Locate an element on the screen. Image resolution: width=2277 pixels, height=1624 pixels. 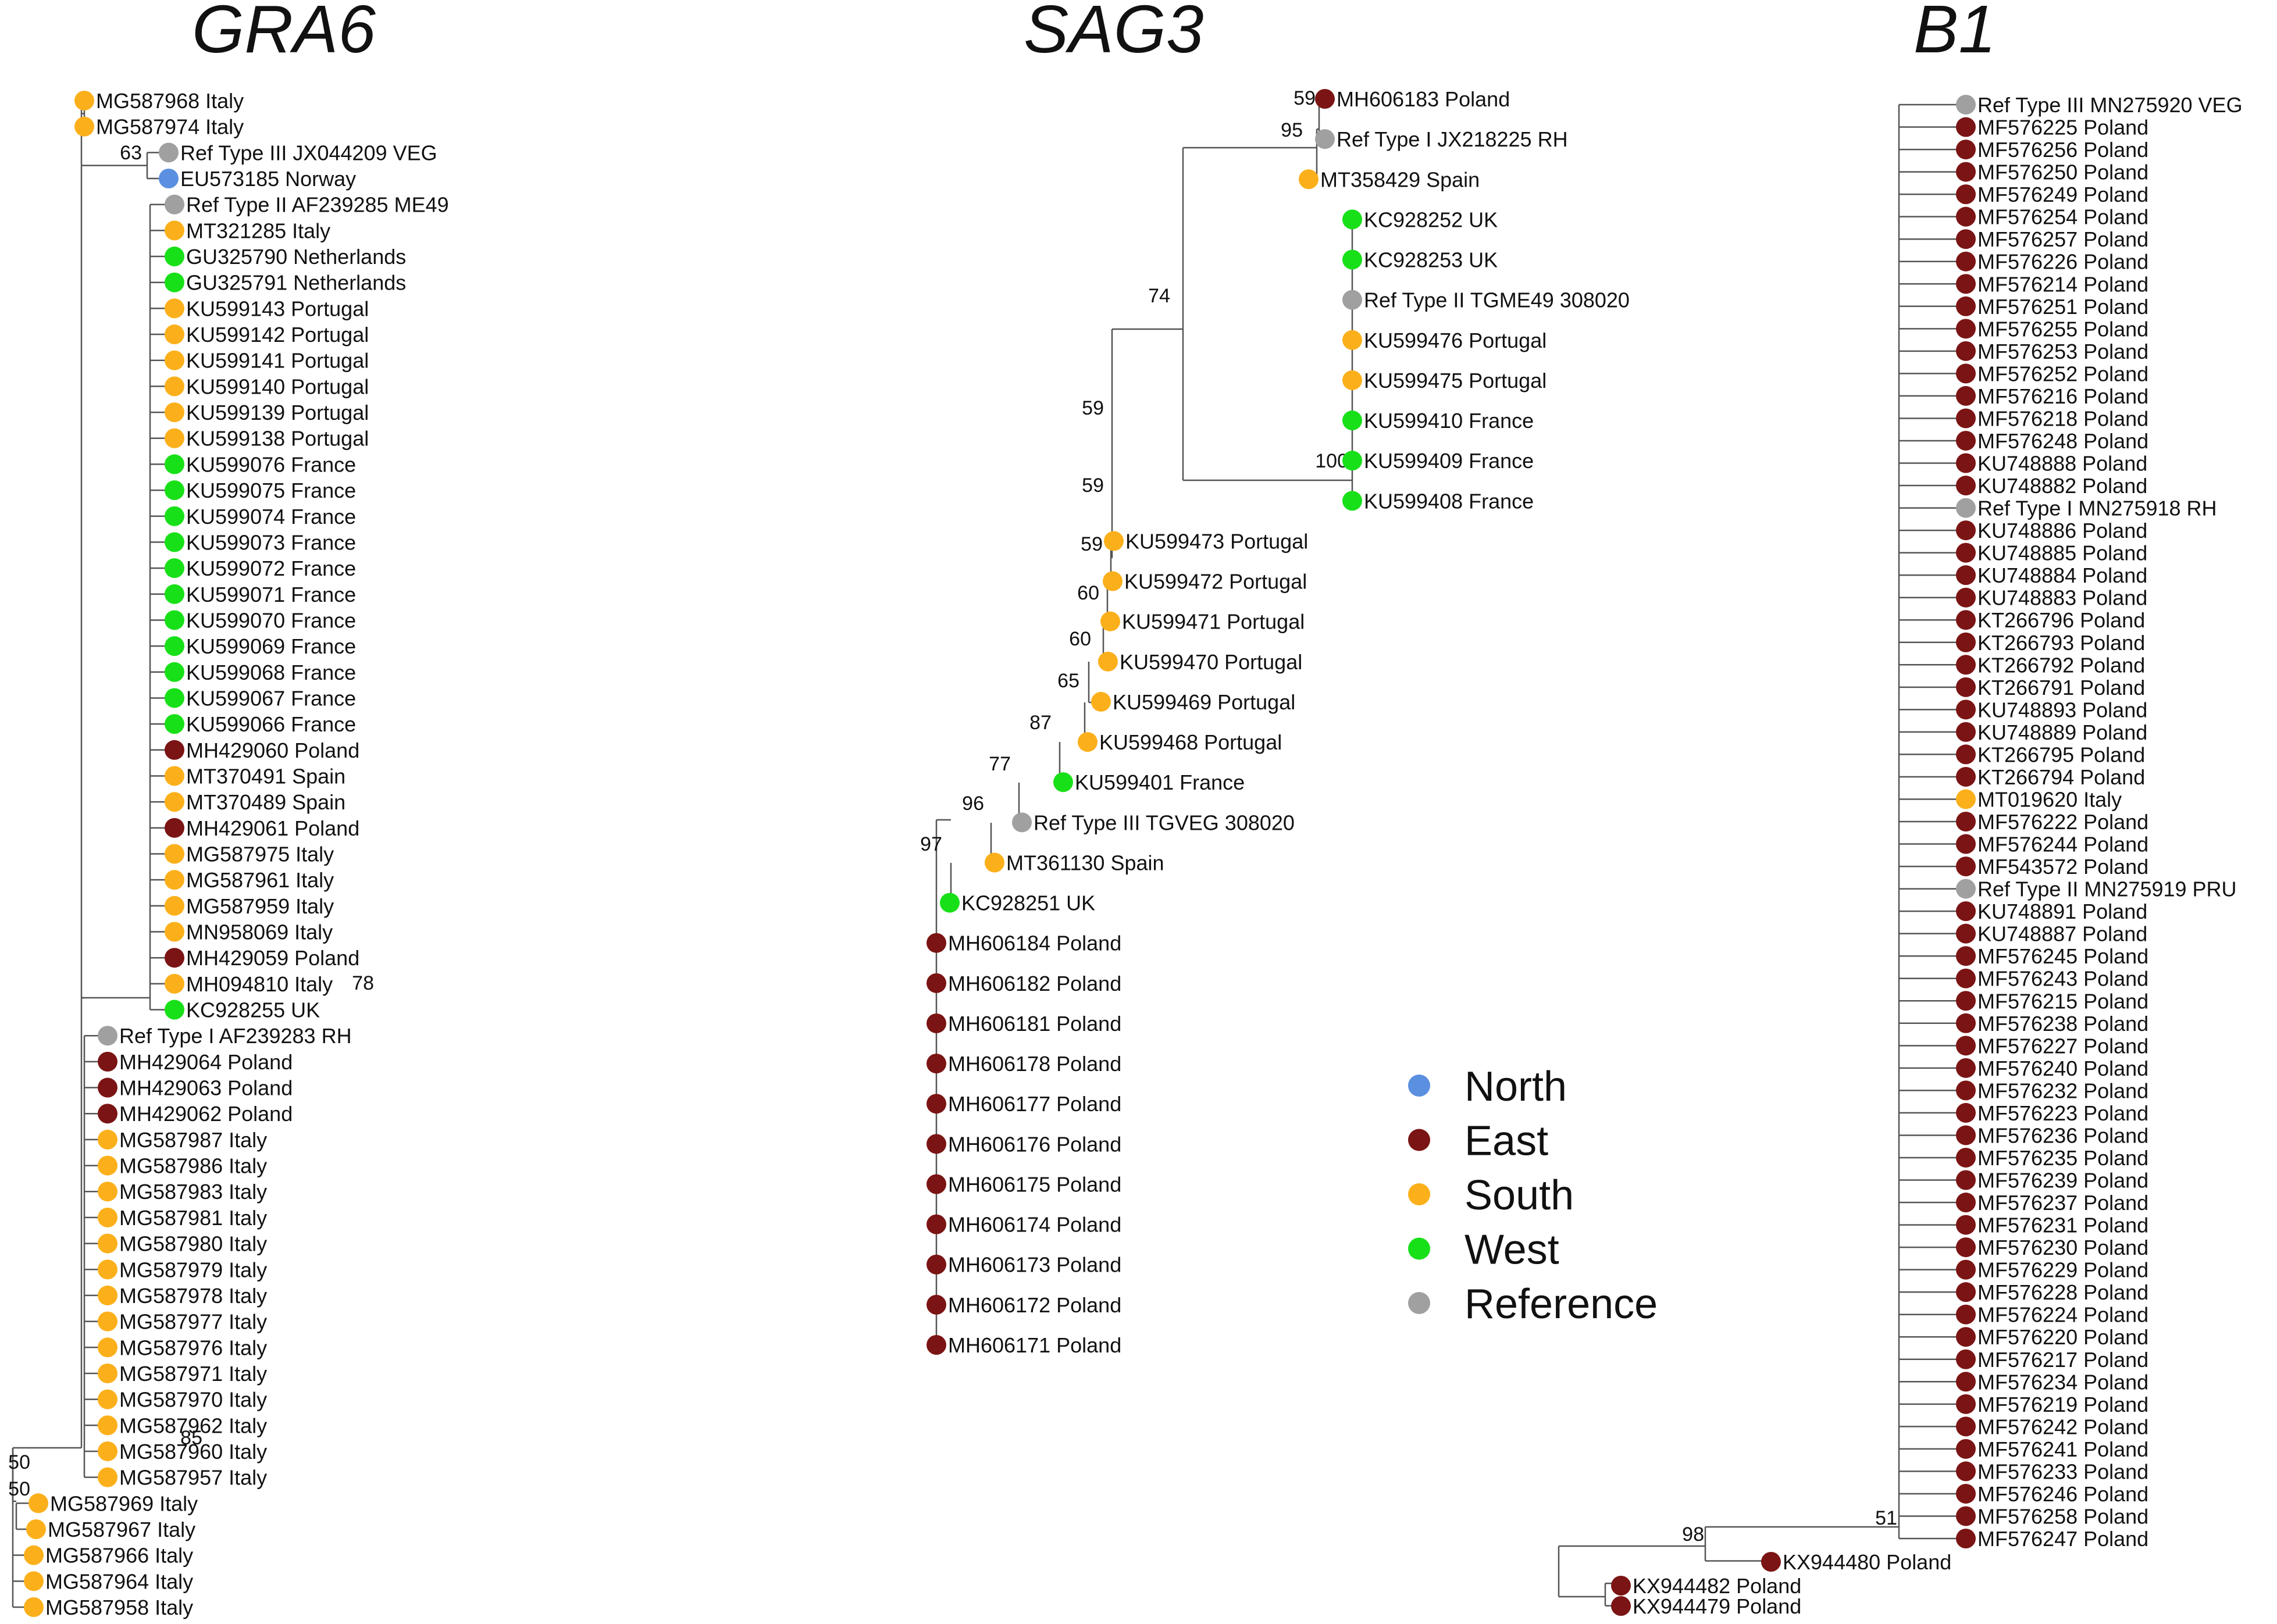
gra6-leaf-label: KU599141 Portugal is located at coordinates (277, 361).